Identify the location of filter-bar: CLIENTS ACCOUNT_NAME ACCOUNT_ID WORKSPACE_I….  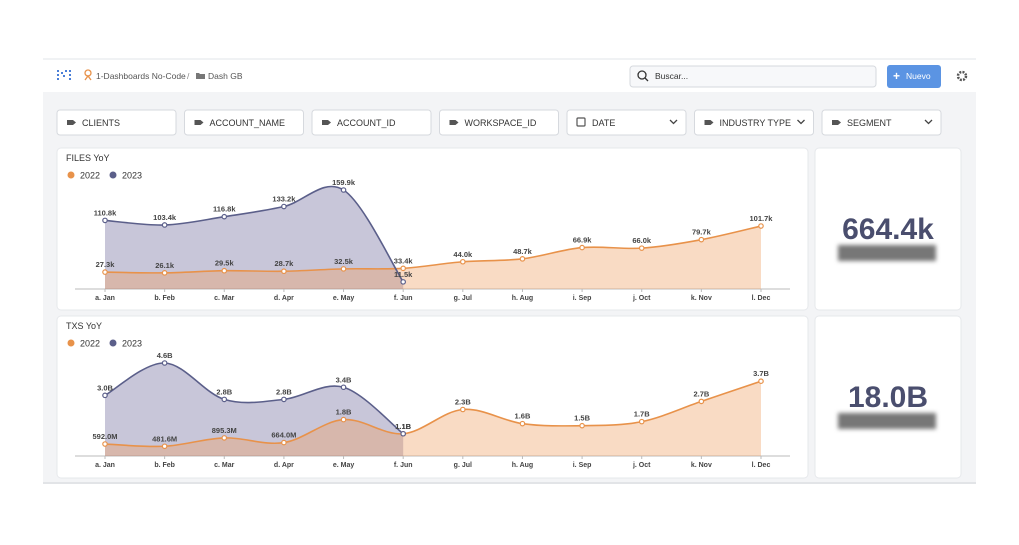
(499, 122).